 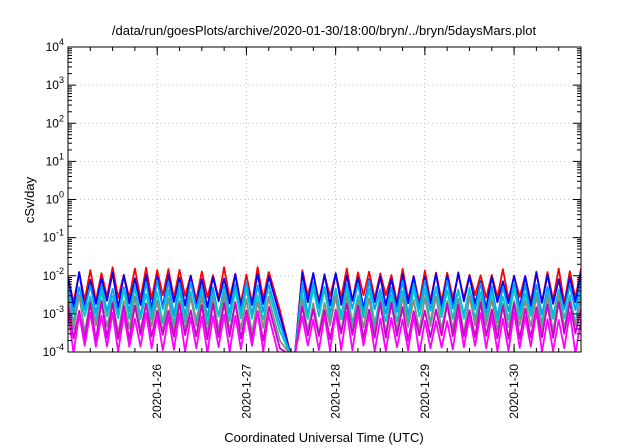 I want to click on x-tick-label: 2020-1-28, so click(x=336, y=391).